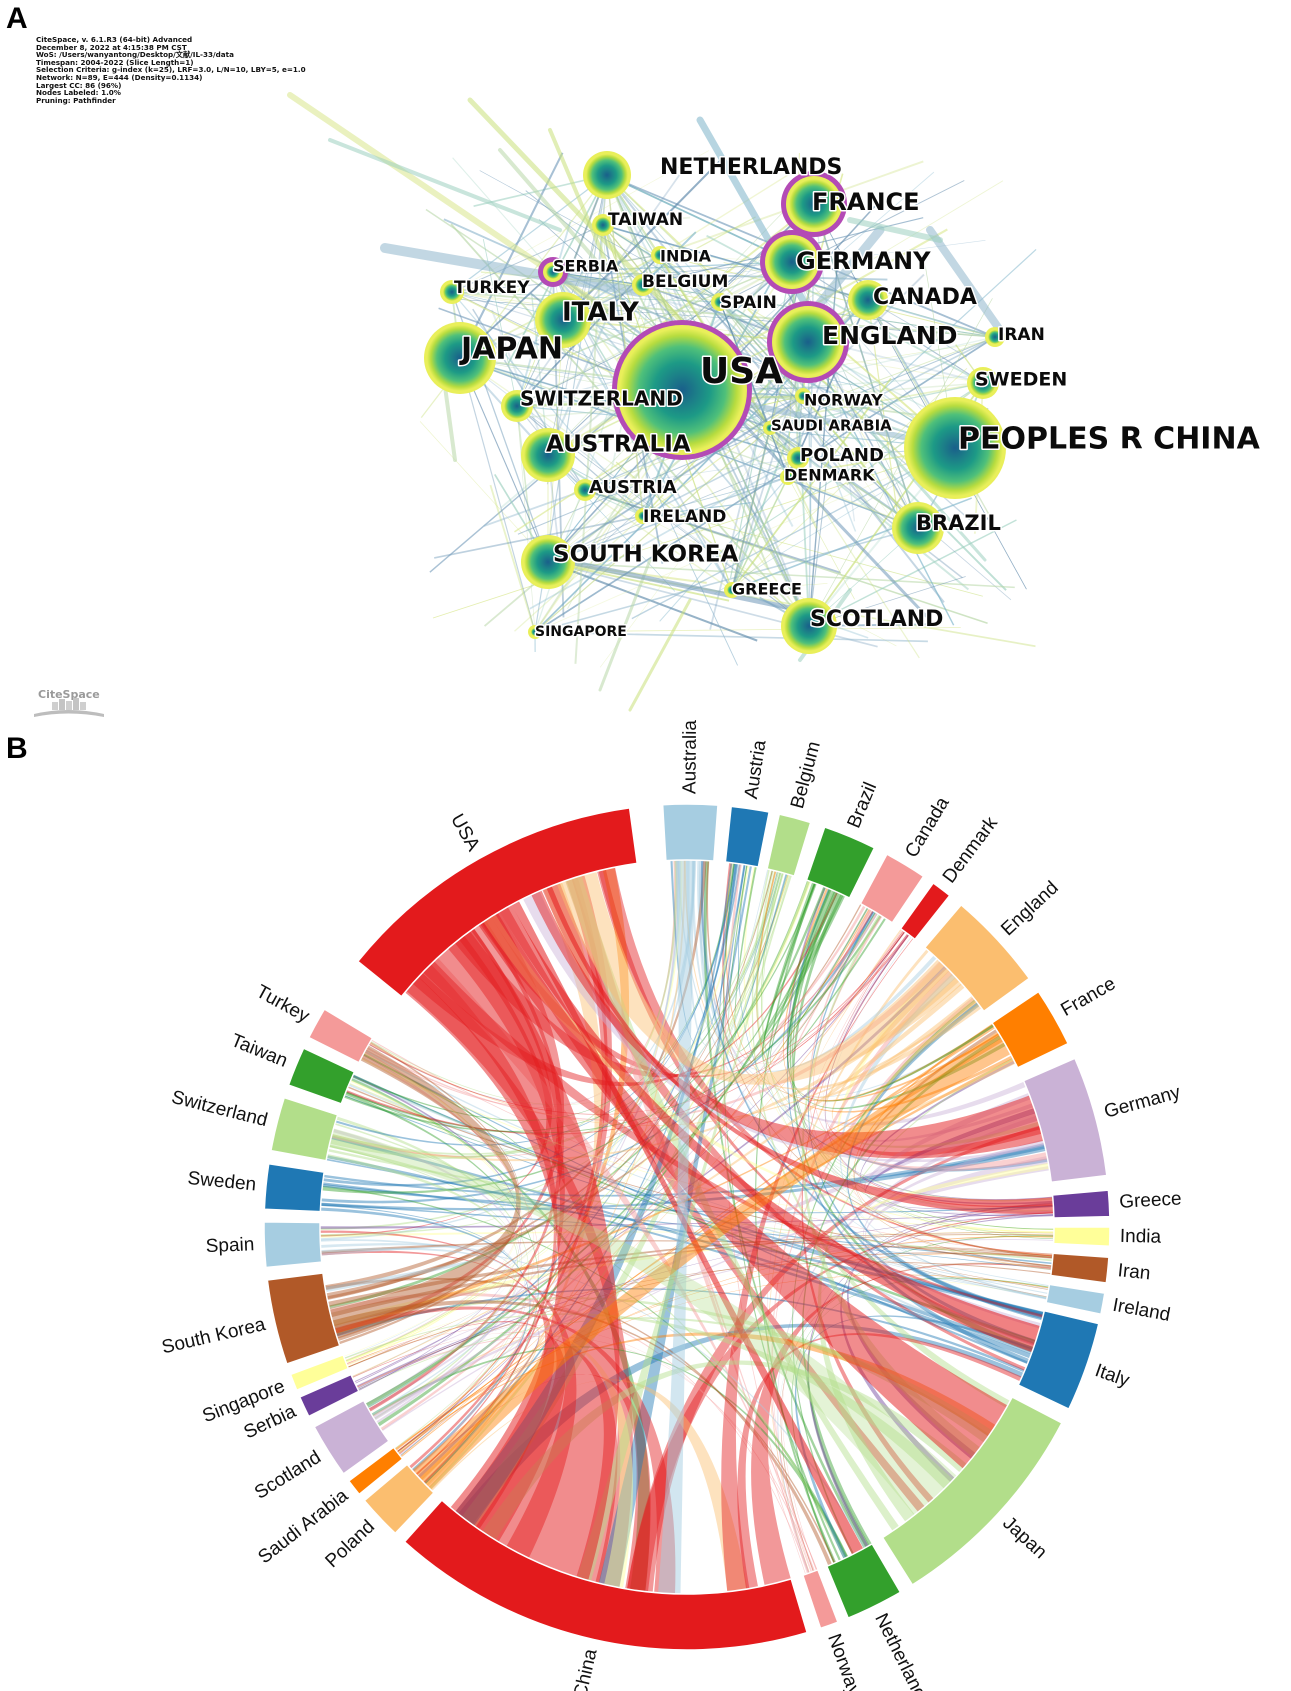 Image resolution: width=1291 pixels, height=1691 pixels. What do you see at coordinates (1142, 1102) in the screenshot?
I see `segment-label-germany: Germany` at bounding box center [1142, 1102].